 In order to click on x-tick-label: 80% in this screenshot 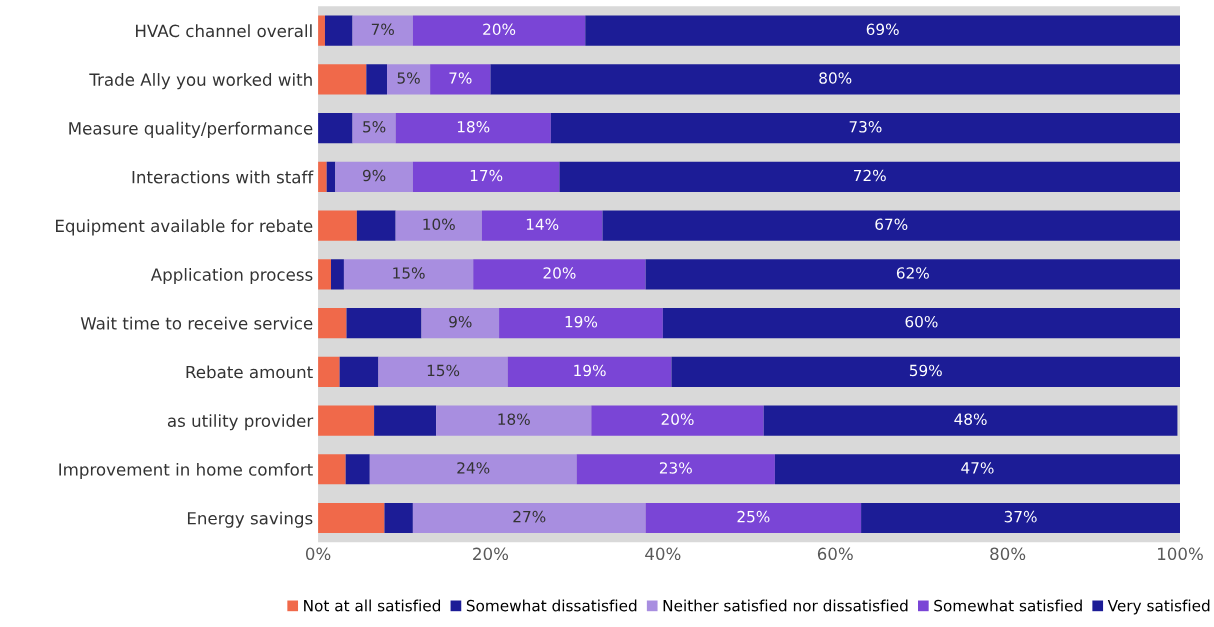, I will do `click(1008, 554)`.